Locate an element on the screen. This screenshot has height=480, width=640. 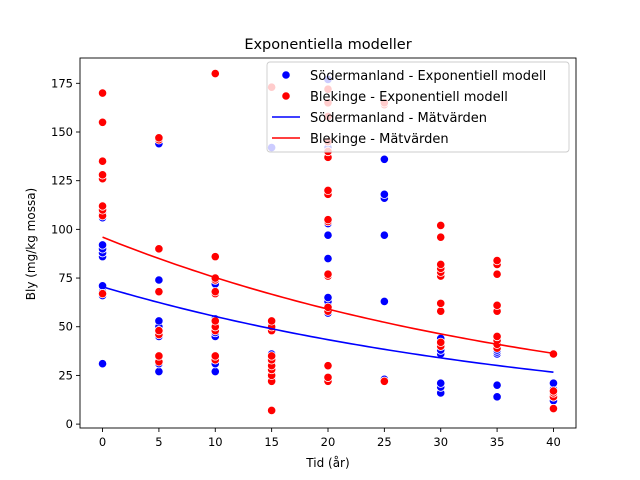
y-tick-label: 100 is located at coordinates (62, 229).